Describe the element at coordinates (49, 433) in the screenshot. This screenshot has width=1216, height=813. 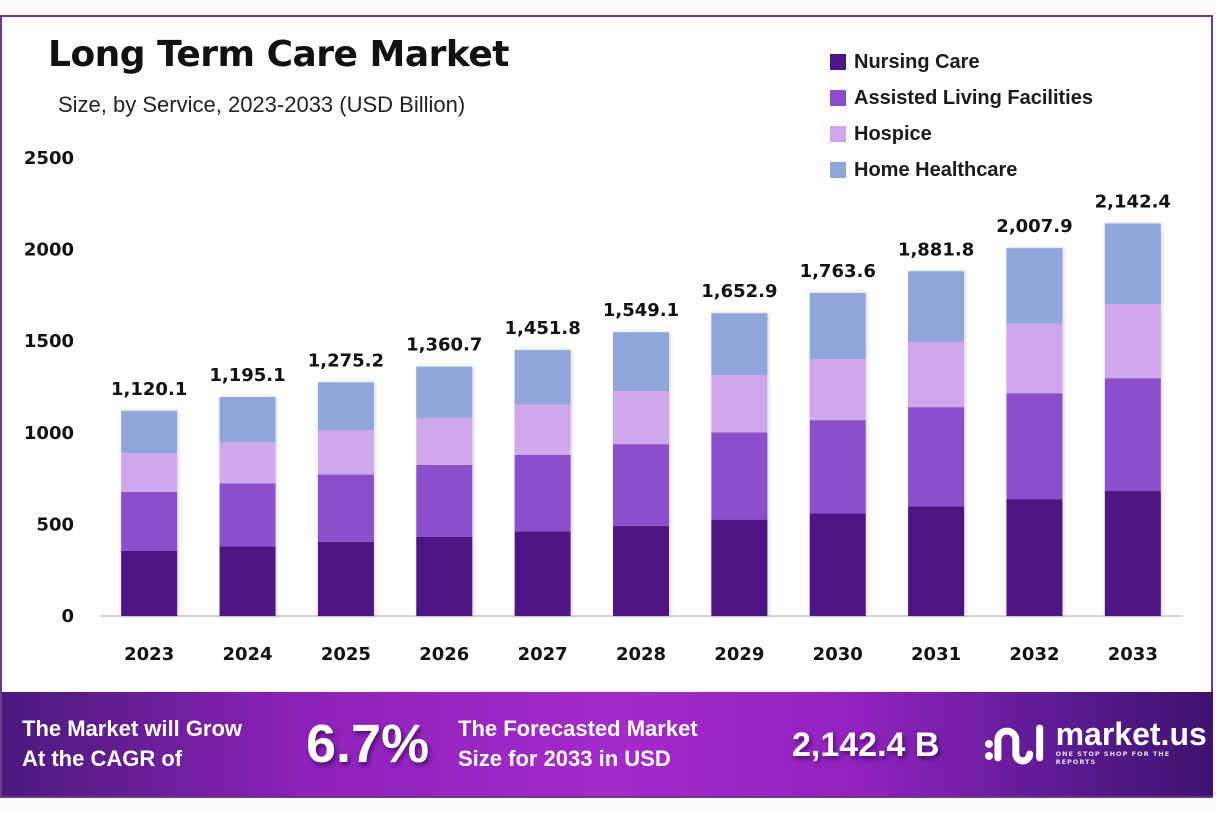
I see `y-tick-label: 1000` at that location.